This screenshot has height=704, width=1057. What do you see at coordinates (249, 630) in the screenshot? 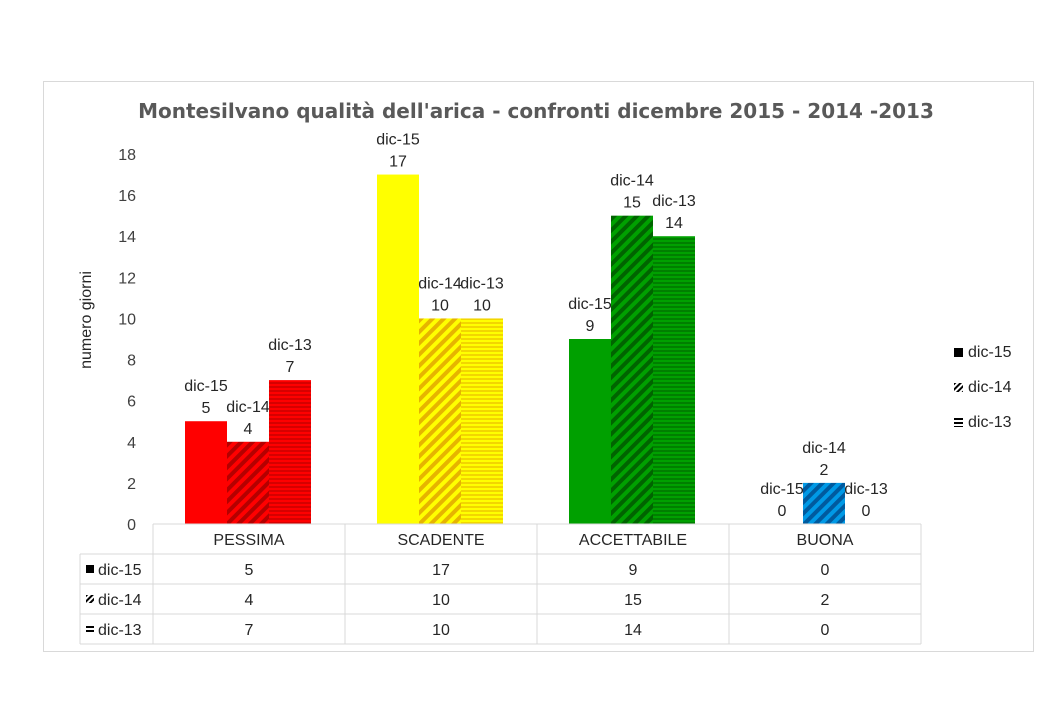
I see `table-cell: 7` at bounding box center [249, 630].